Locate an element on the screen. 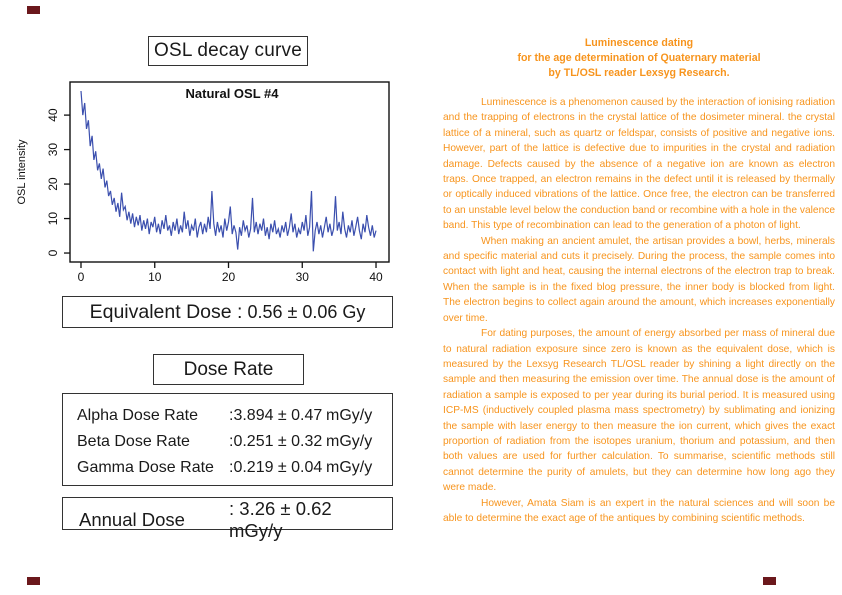  plot-title: Natural OSL #4 is located at coordinates (233, 93).